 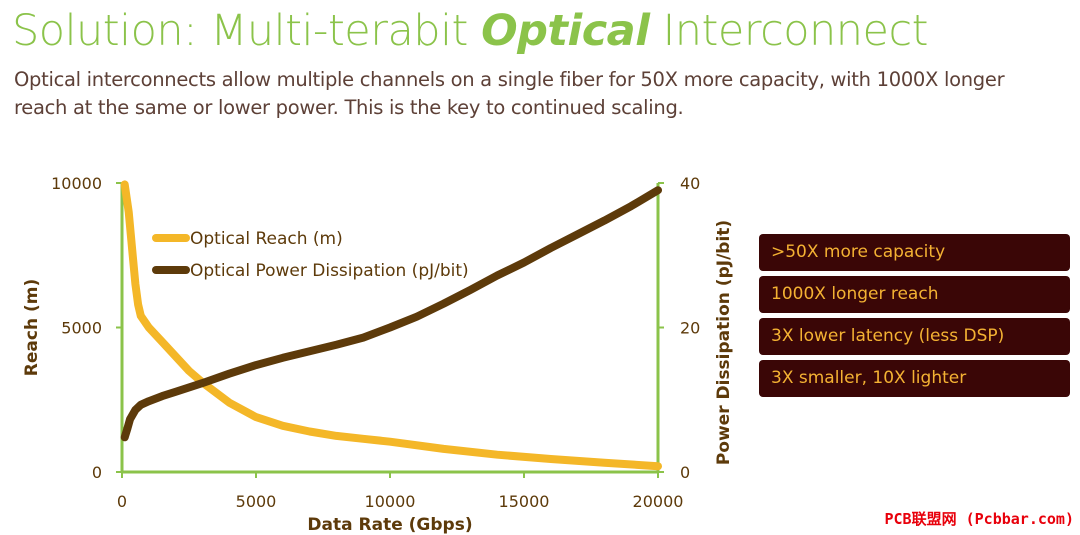 What do you see at coordinates (914, 252) in the screenshot?
I see `callout-capacity: >50X more capacity` at bounding box center [914, 252].